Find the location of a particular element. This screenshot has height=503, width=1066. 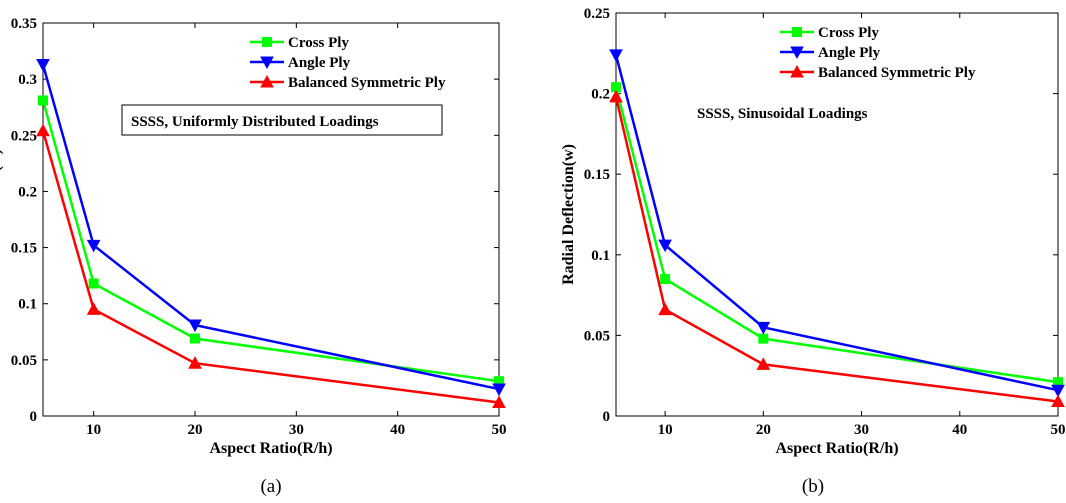

annotation-text: SSSS, Uniformly Distributed Loadings is located at coordinates (255, 122).